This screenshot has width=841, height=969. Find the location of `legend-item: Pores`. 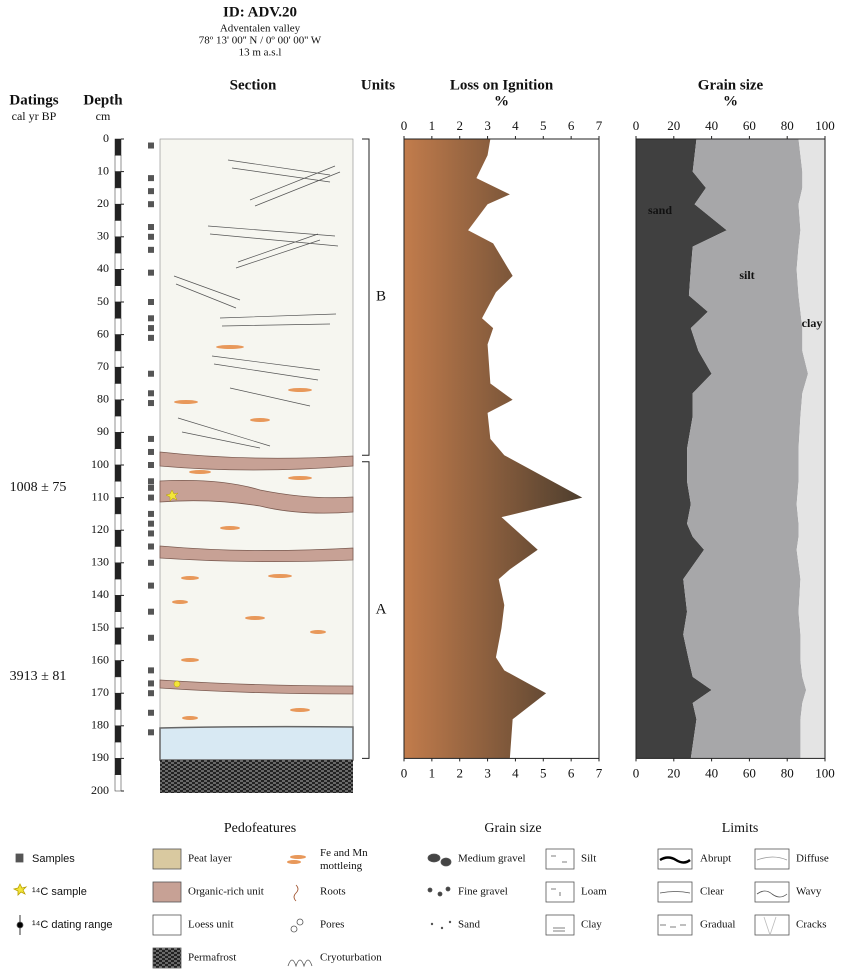

legend-item: Pores is located at coordinates (332, 925).